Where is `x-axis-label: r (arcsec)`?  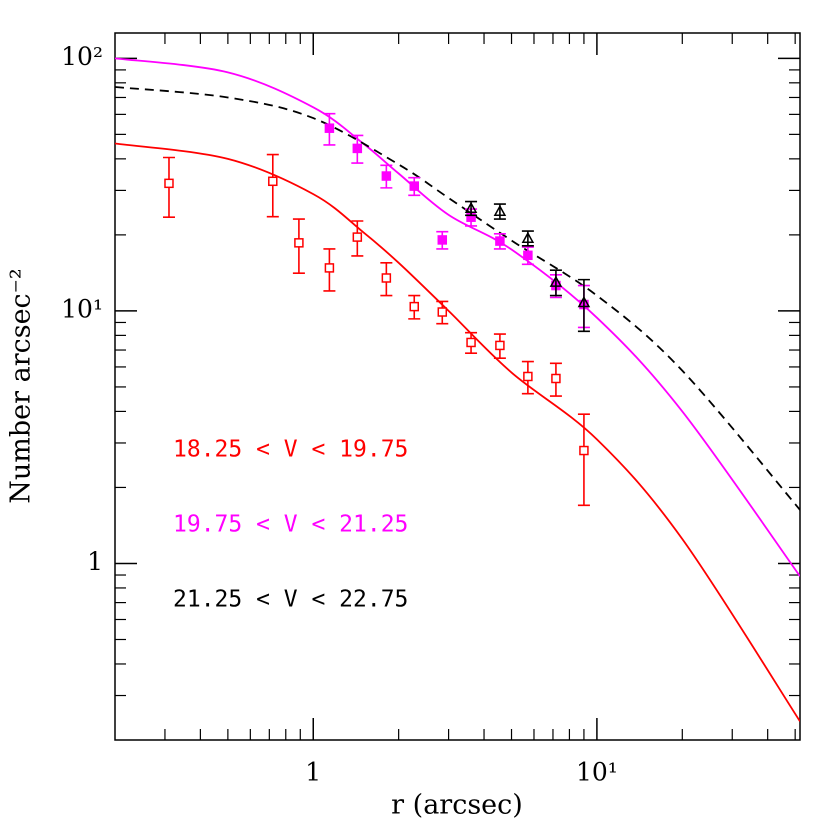 x-axis-label: r (arcsec) is located at coordinates (457, 805).